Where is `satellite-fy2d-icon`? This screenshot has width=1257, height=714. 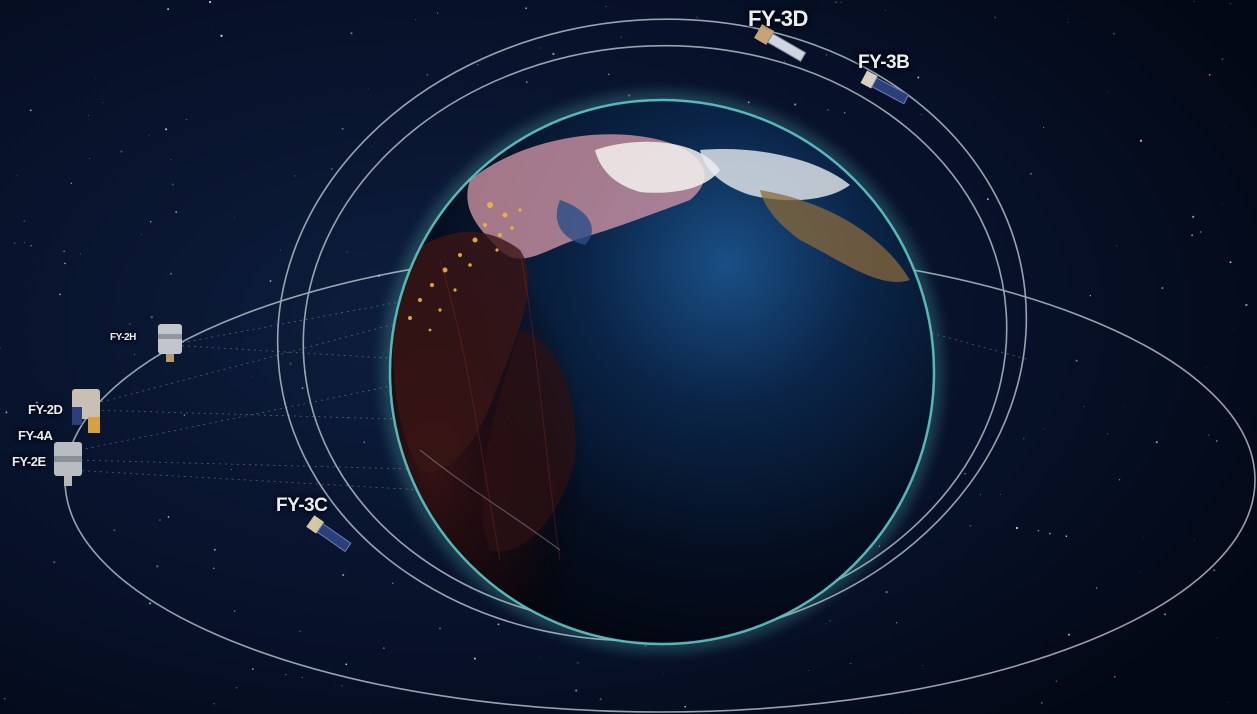 satellite-fy2d-icon is located at coordinates (86, 411).